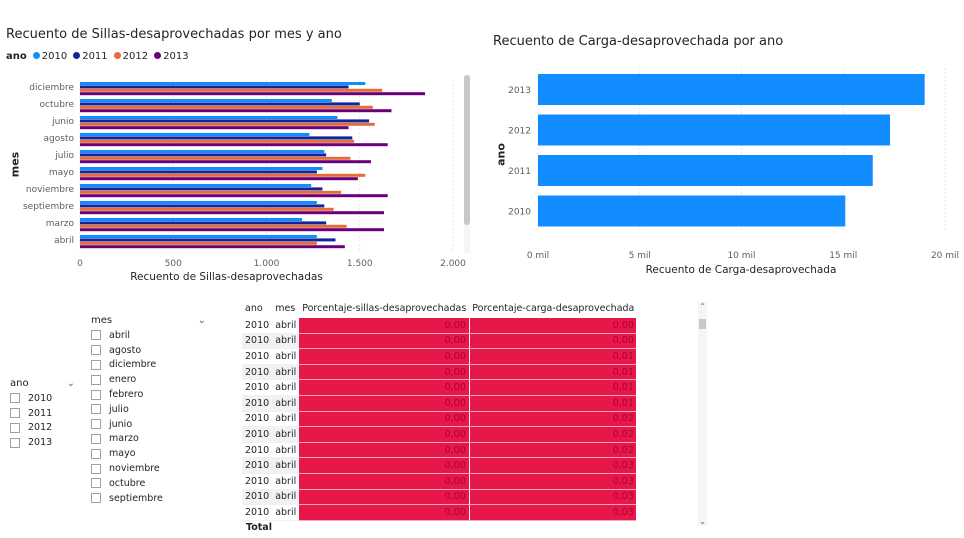 This screenshot has height=538, width=964. I want to click on x-tick-label: 10 mil, so click(741, 256).